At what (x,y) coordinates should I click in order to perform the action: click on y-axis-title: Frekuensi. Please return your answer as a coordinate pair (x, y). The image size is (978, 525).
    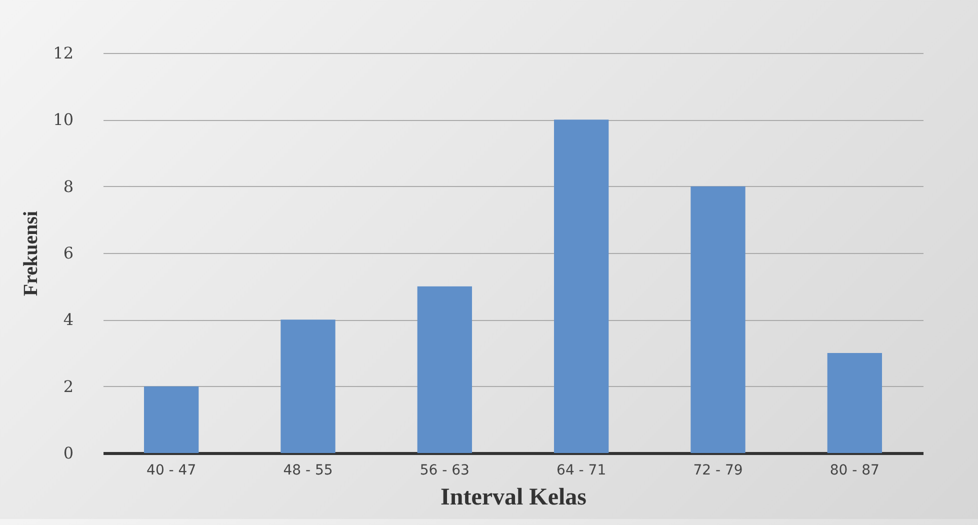
    Looking at the image, I should click on (31, 253).